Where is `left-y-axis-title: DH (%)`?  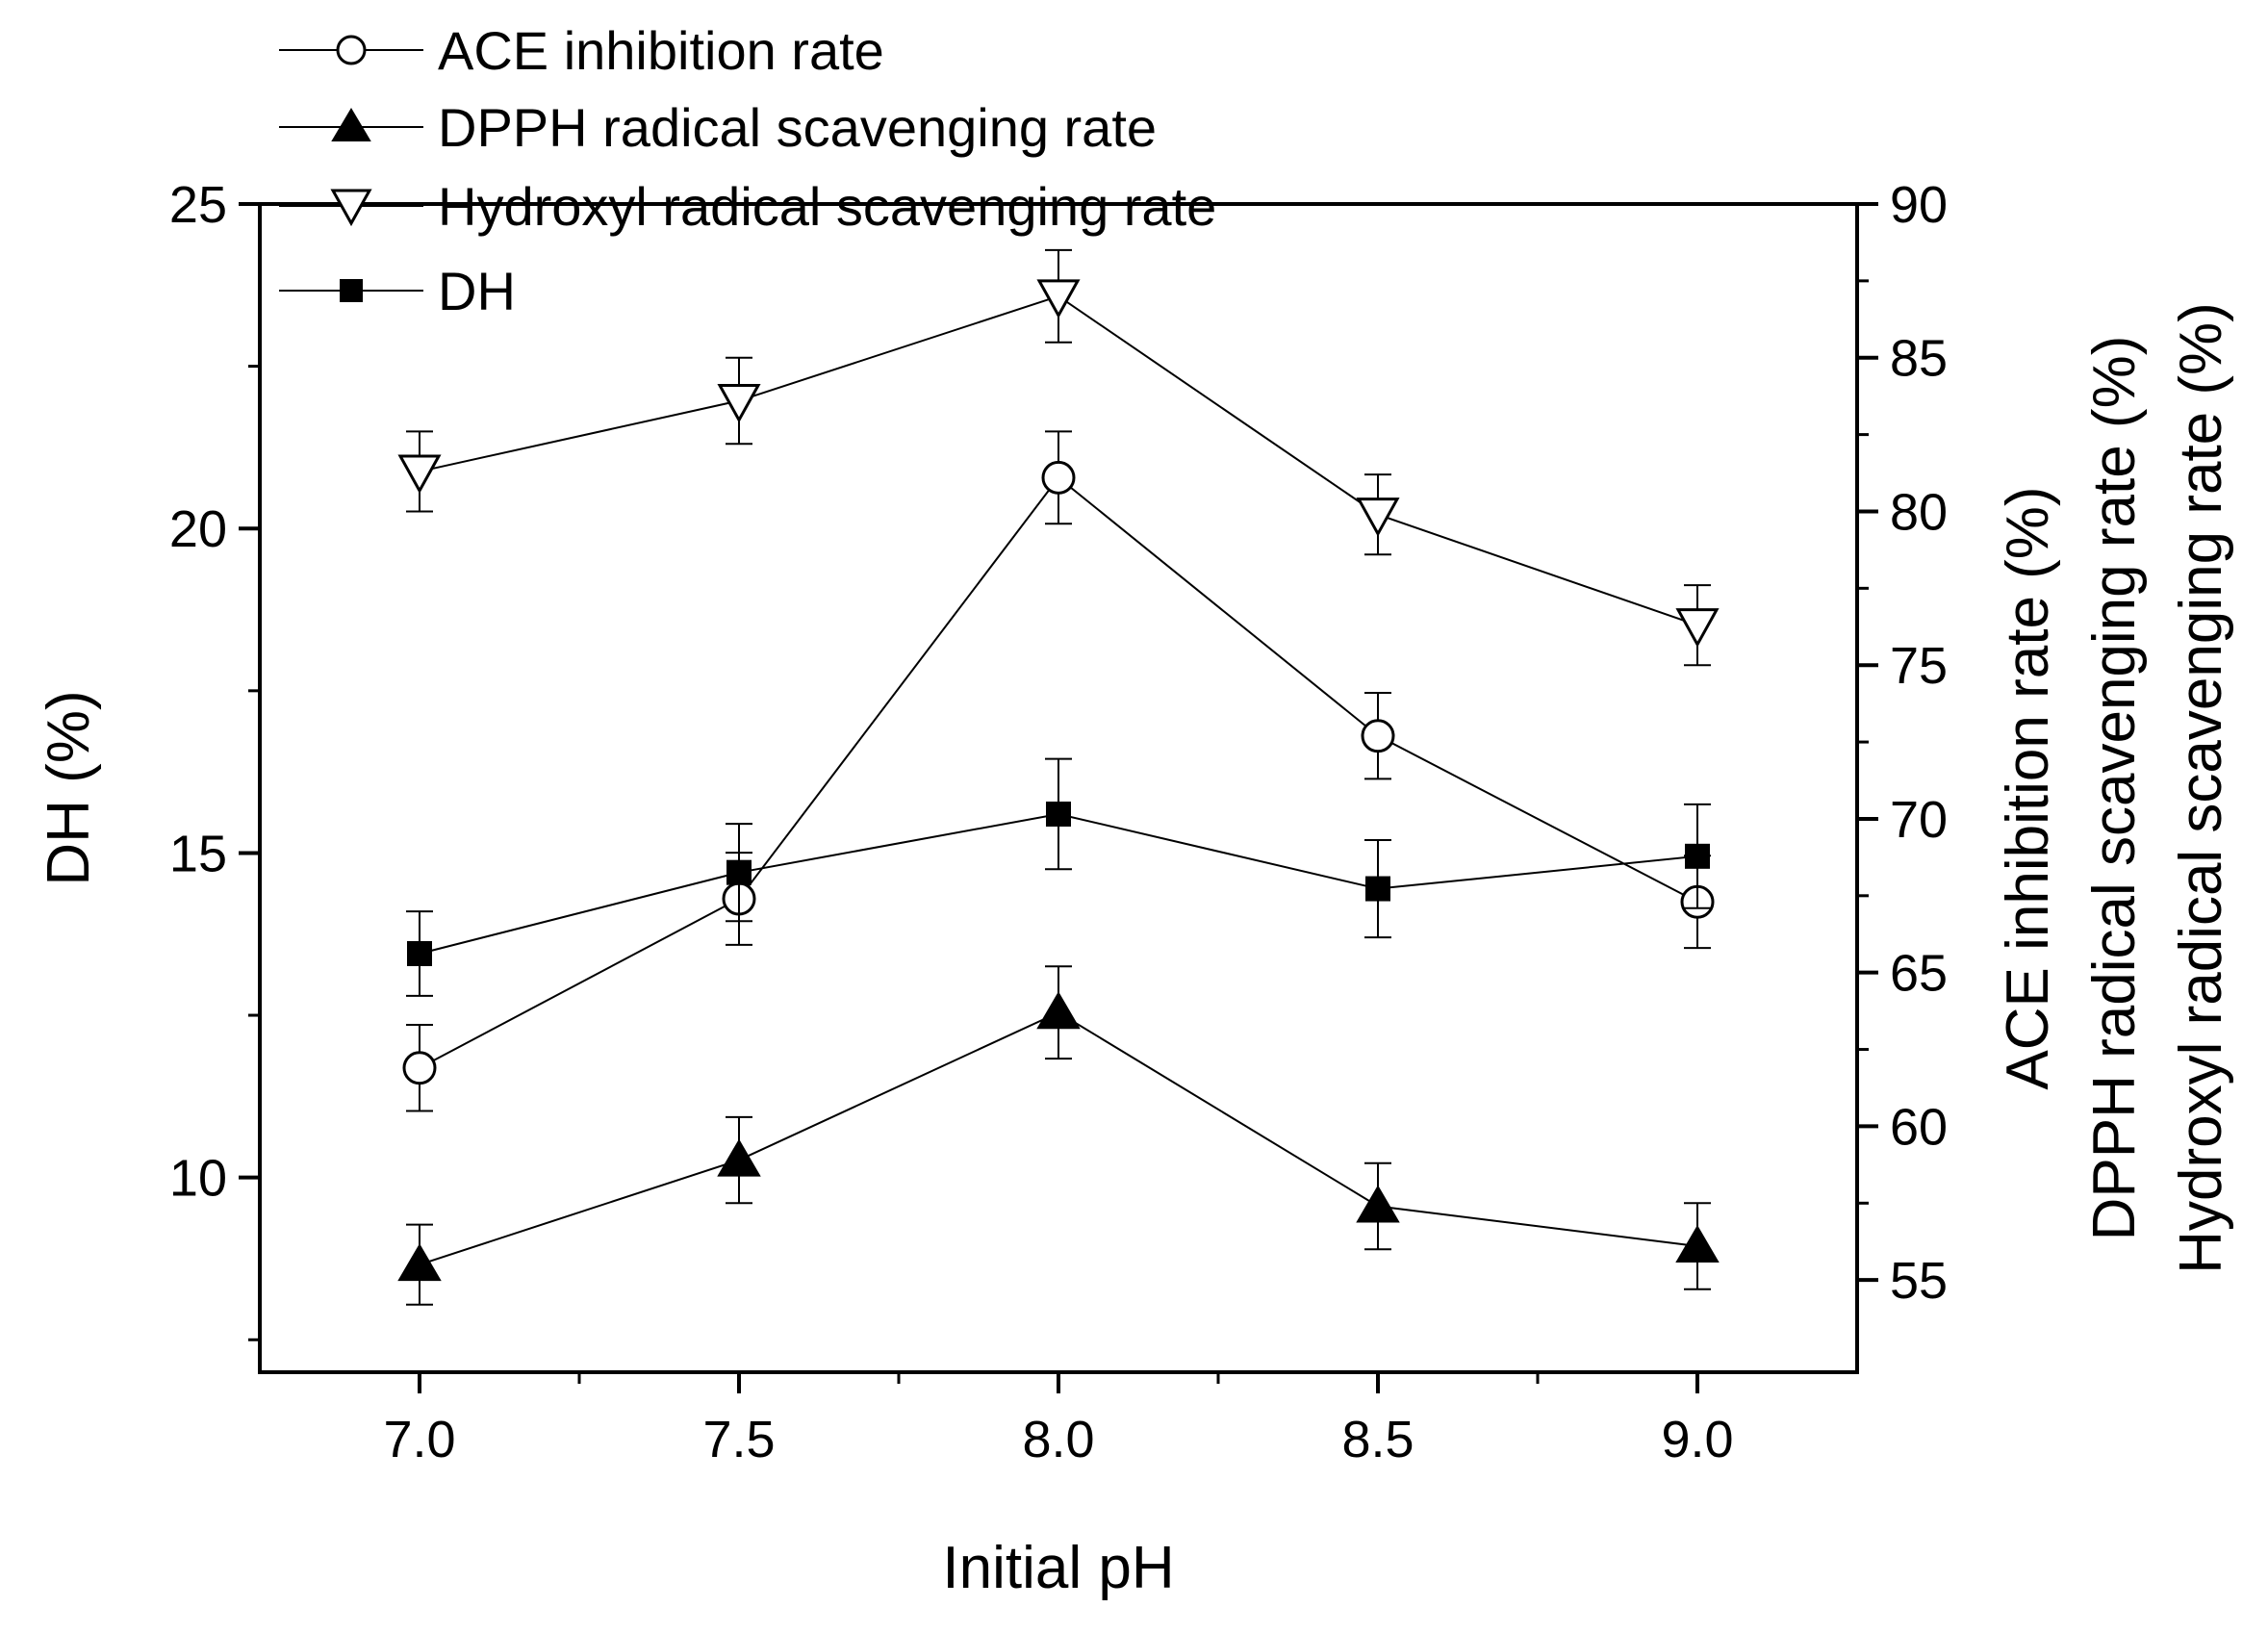
left-y-axis-title: DH (%) is located at coordinates (69, 787).